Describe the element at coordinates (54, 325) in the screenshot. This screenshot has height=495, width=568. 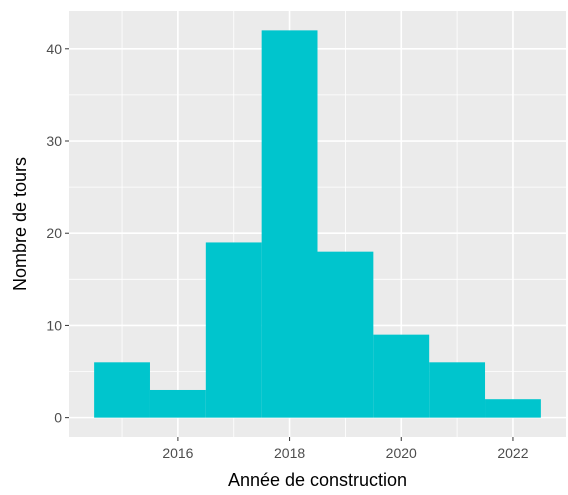
I see `y-tick-label: 10` at that location.